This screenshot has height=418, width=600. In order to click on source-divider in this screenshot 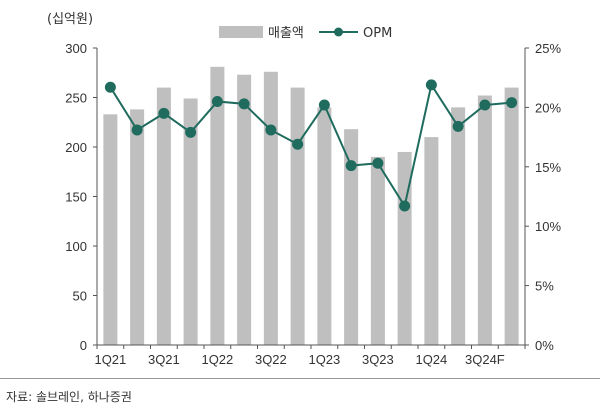, I will do `click(300, 378)`.